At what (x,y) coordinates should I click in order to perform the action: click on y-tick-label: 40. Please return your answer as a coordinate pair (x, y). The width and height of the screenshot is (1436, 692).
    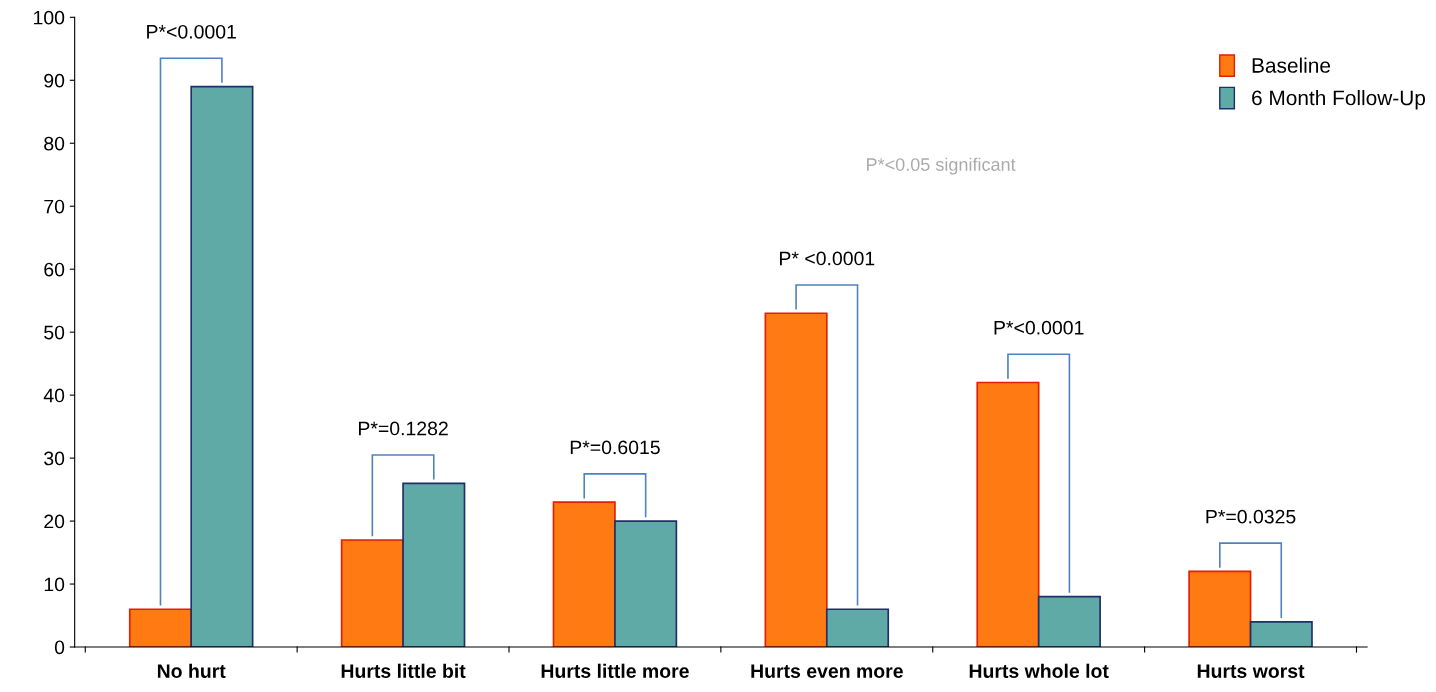
    Looking at the image, I should click on (54, 395).